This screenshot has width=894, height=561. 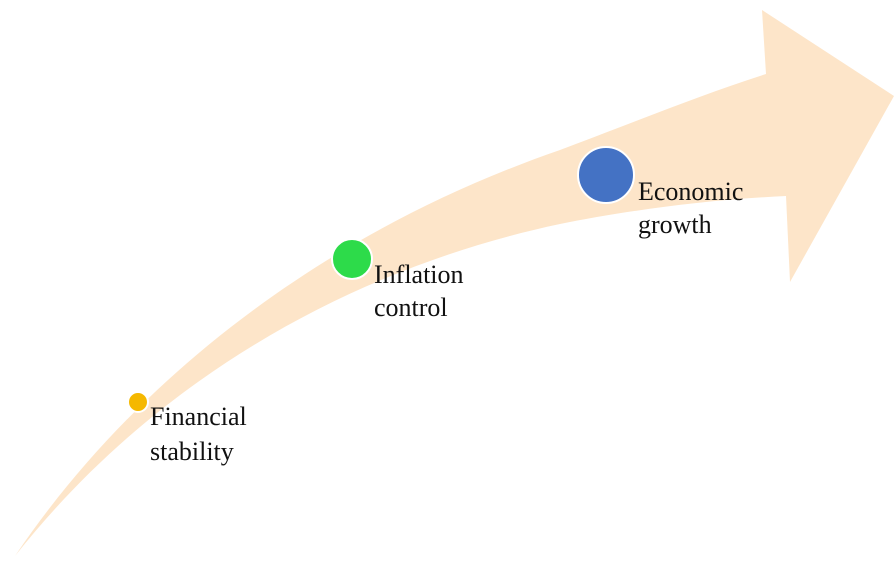 I want to click on node-label: stability, so click(x=192, y=451).